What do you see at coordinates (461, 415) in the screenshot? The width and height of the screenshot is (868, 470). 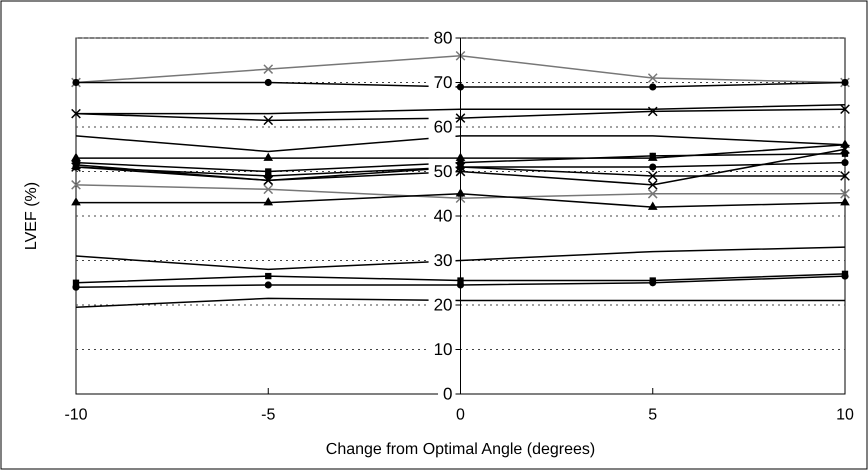 I see `x-tick-label: 0` at bounding box center [461, 415].